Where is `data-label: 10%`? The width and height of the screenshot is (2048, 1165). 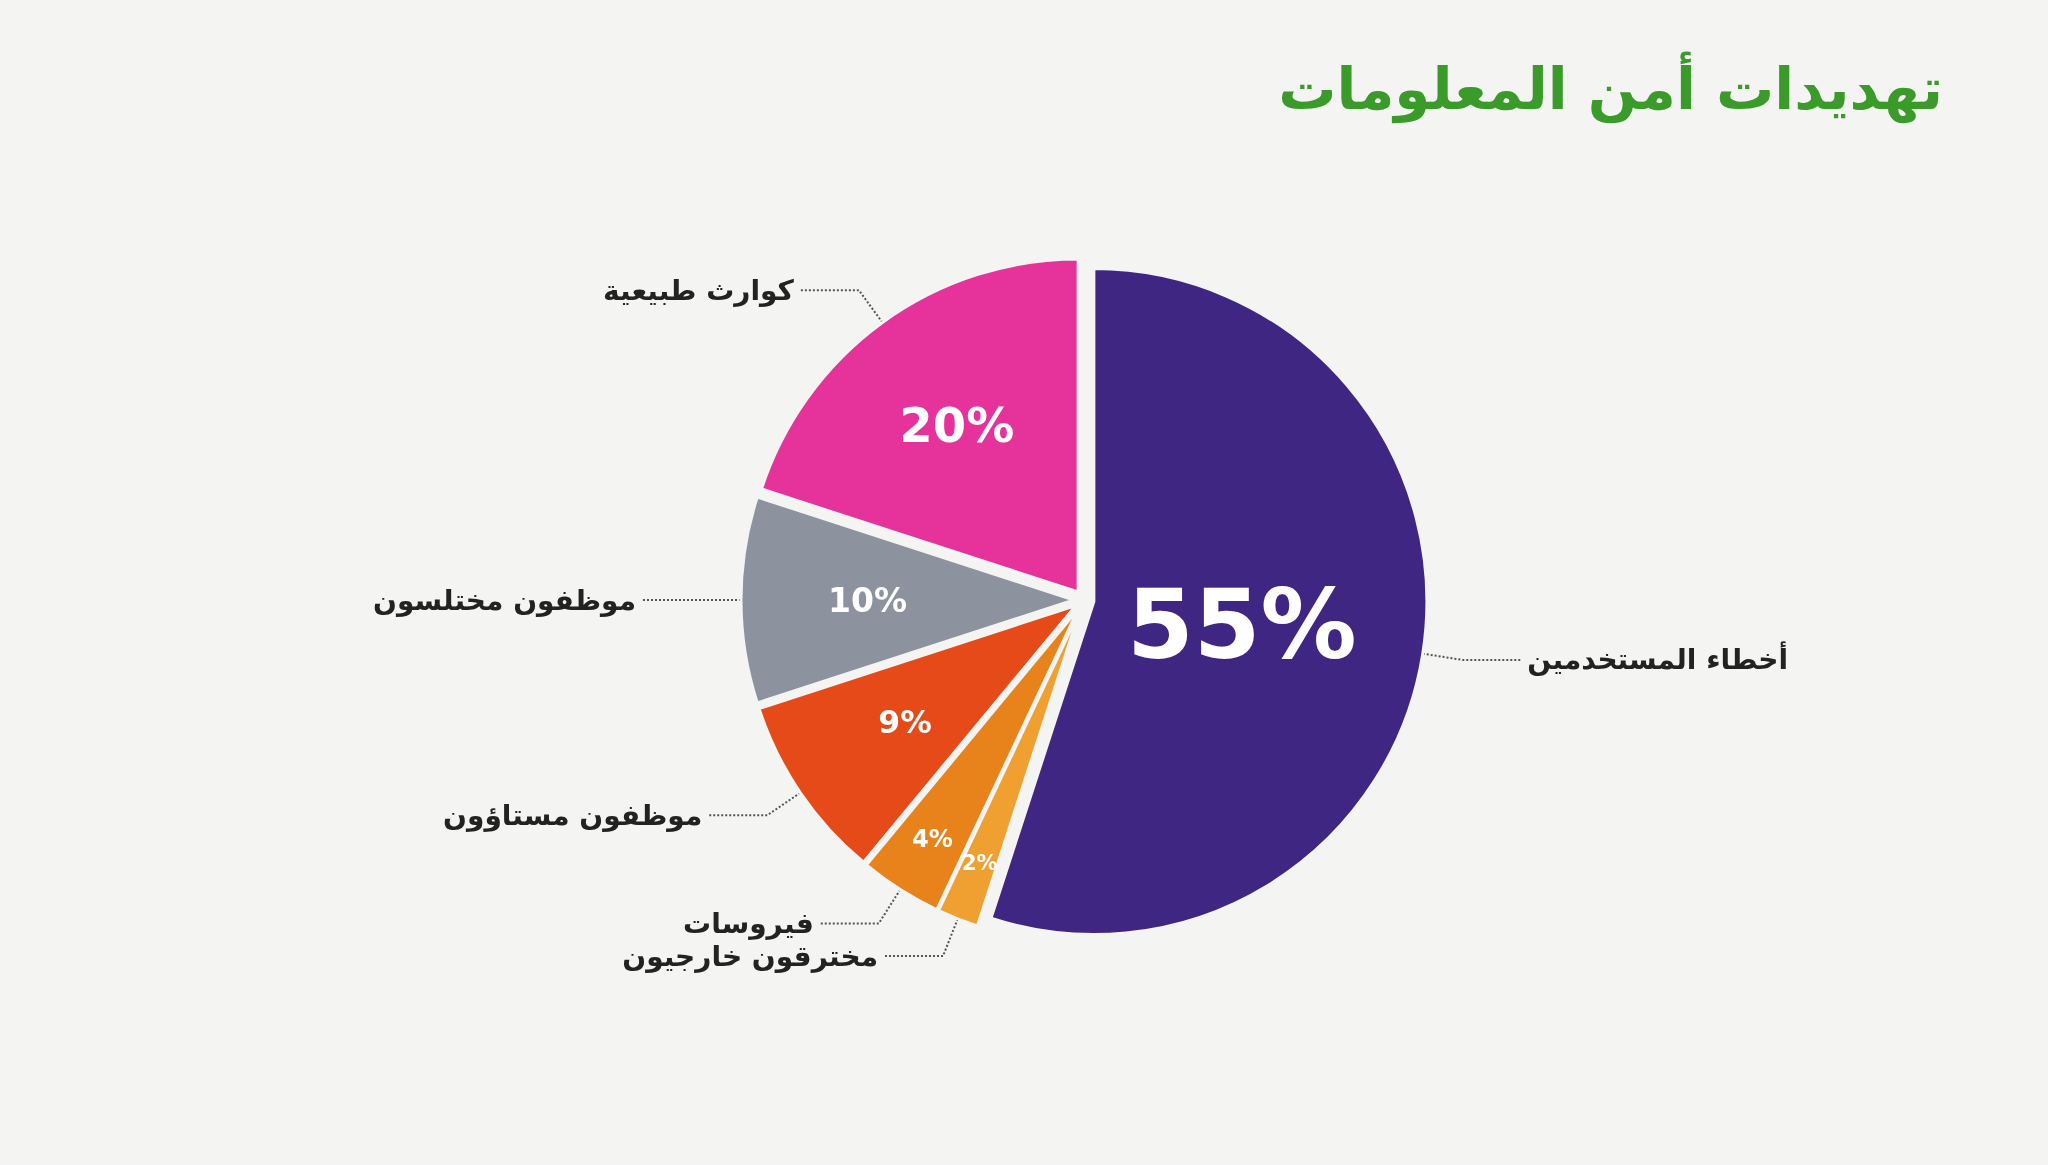
data-label: 10% is located at coordinates (868, 600).